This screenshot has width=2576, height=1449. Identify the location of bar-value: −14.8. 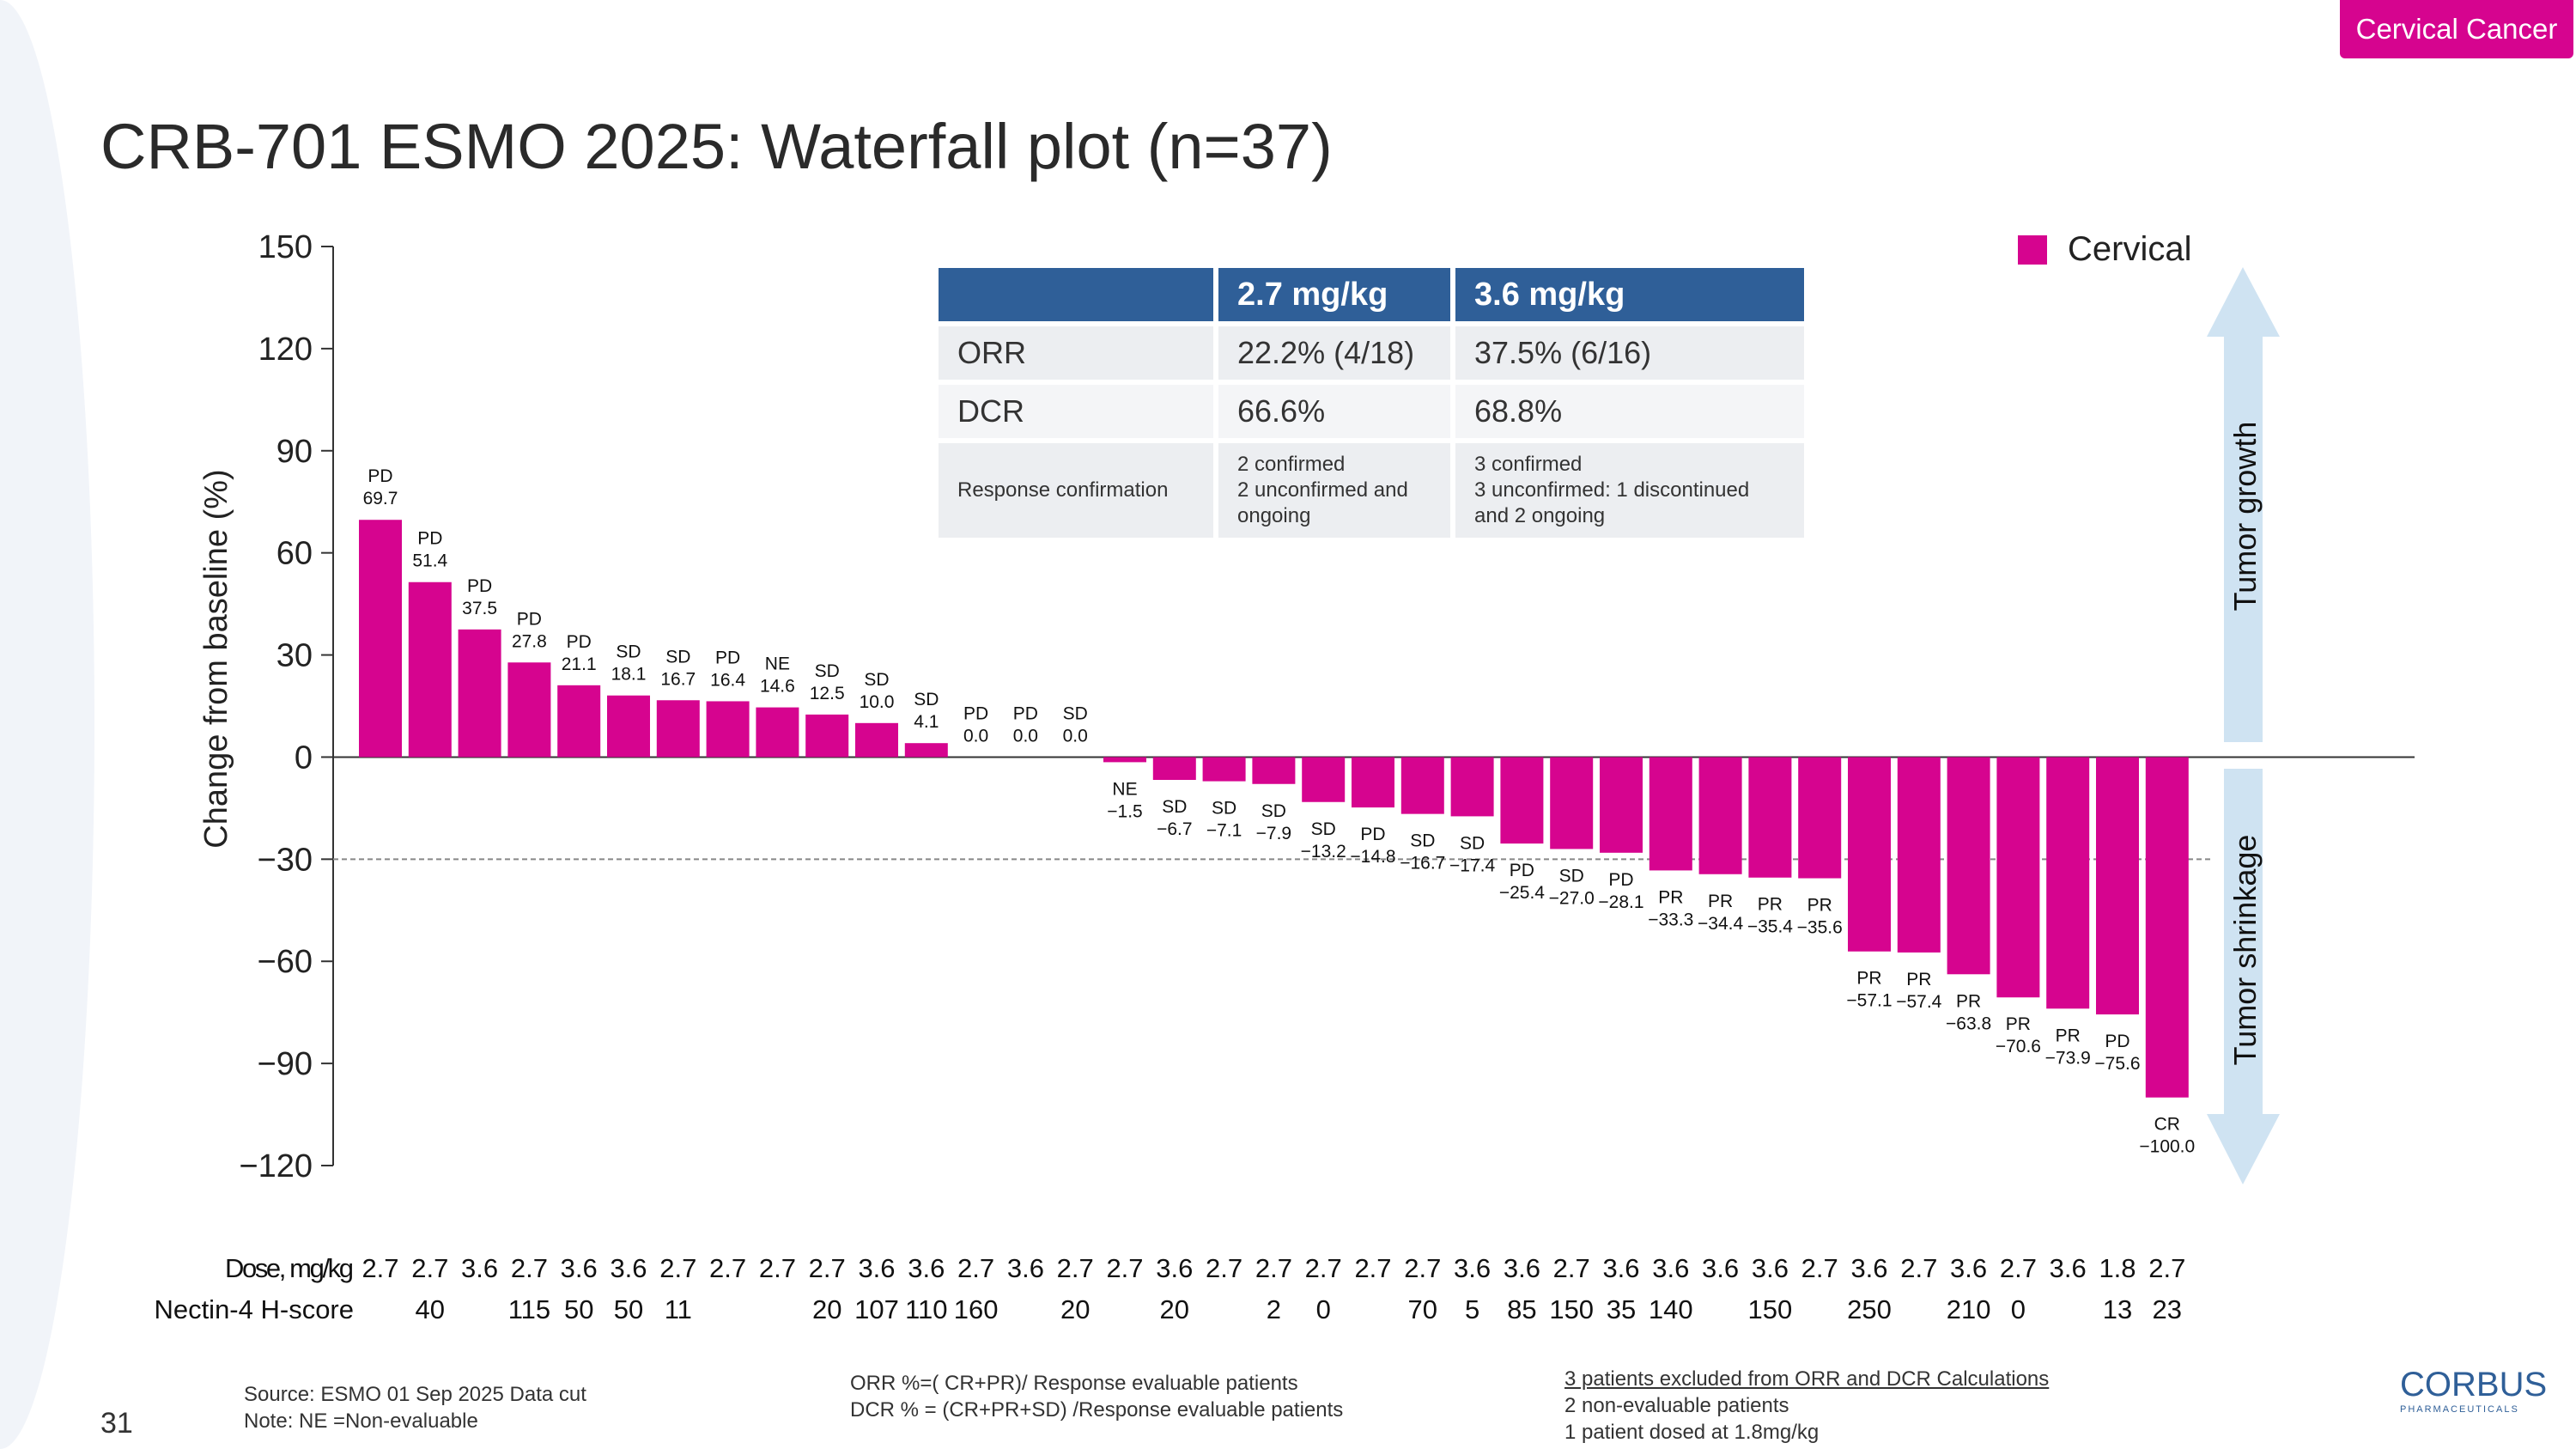
(1372, 857).